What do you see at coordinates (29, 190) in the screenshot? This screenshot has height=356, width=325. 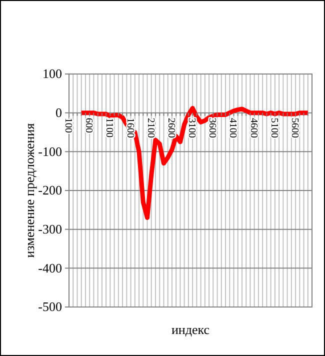 I see `y-axis-title: изменение предложения` at bounding box center [29, 190].